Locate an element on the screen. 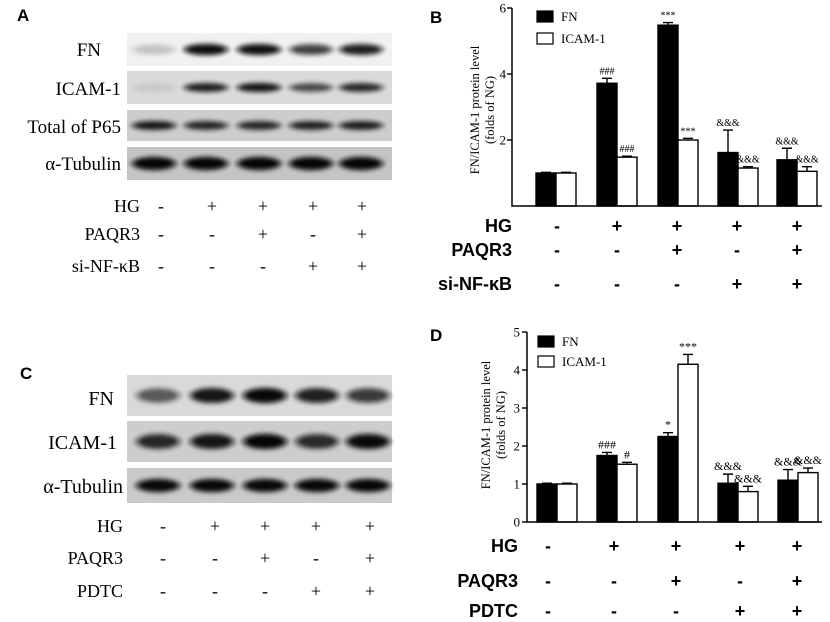  condition-row-b-si-nf-b: si-NF-κB - - - + + is located at coordinates (620, 284).